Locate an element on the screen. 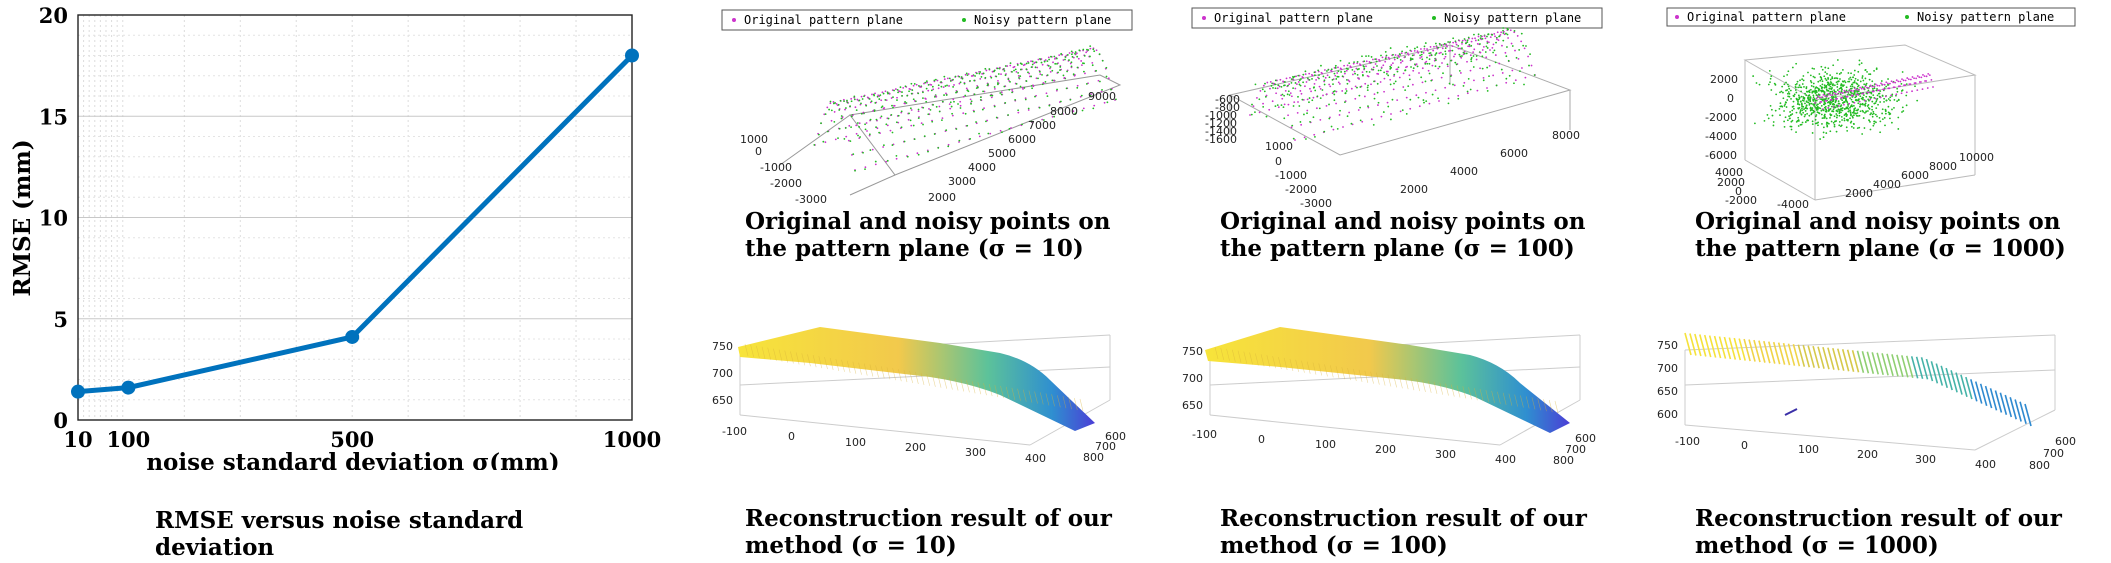  caption-line-2: the pattern plane (σ = 100) is located at coordinates (1397, 248).